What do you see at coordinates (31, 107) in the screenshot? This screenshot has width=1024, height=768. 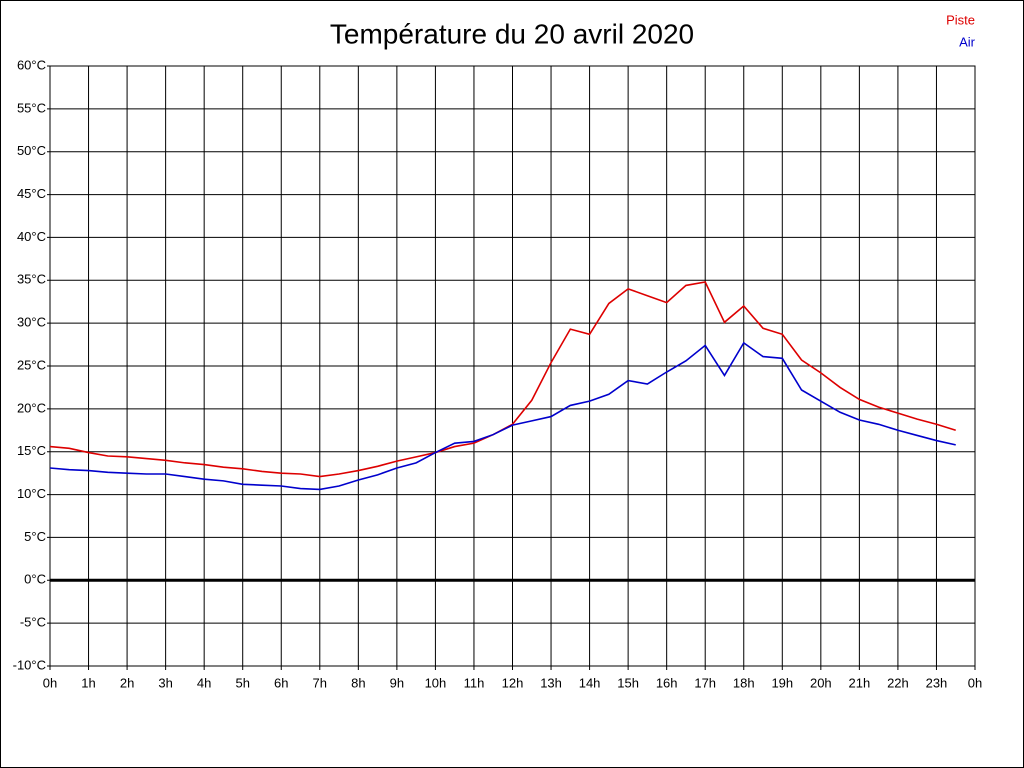 I see `y-tick-label: 55°C` at bounding box center [31, 107].